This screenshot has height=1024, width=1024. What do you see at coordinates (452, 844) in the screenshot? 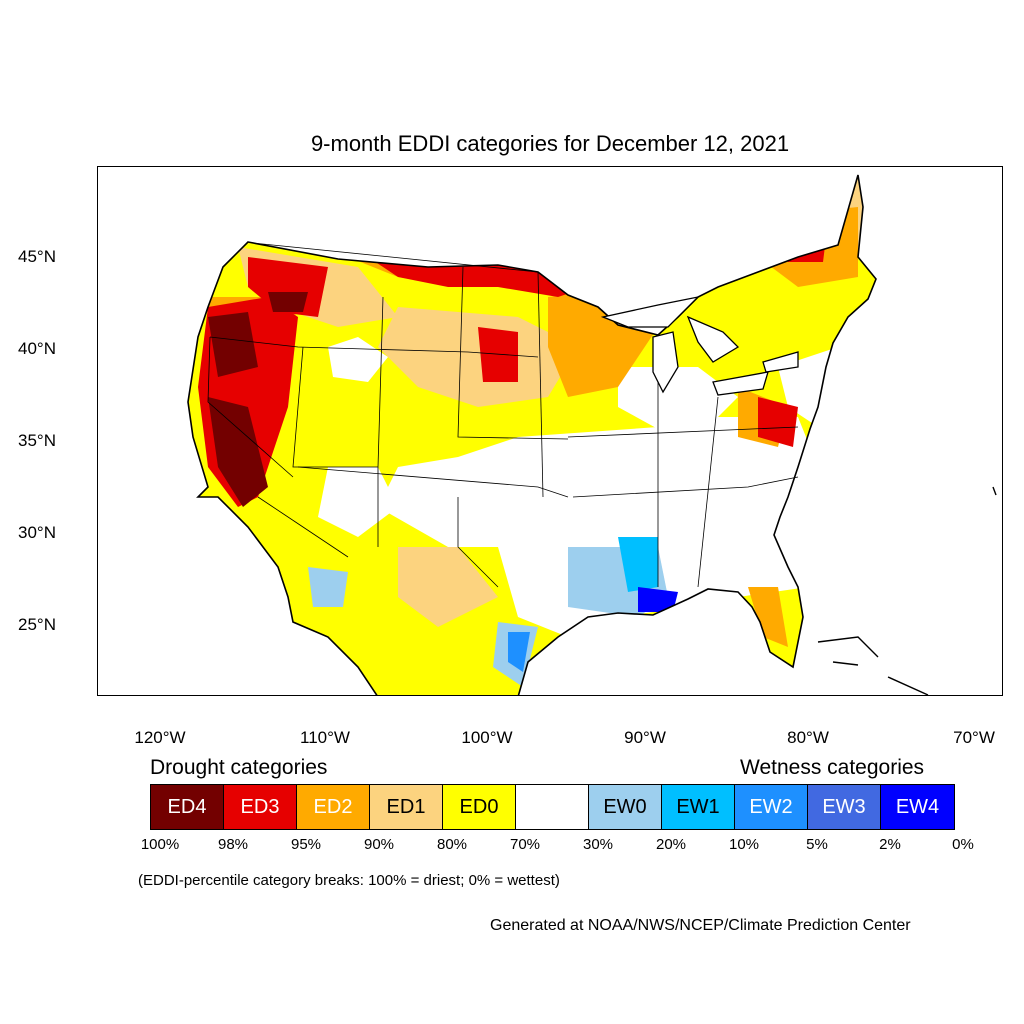
I see `legend-break-label: 80%` at bounding box center [452, 844].